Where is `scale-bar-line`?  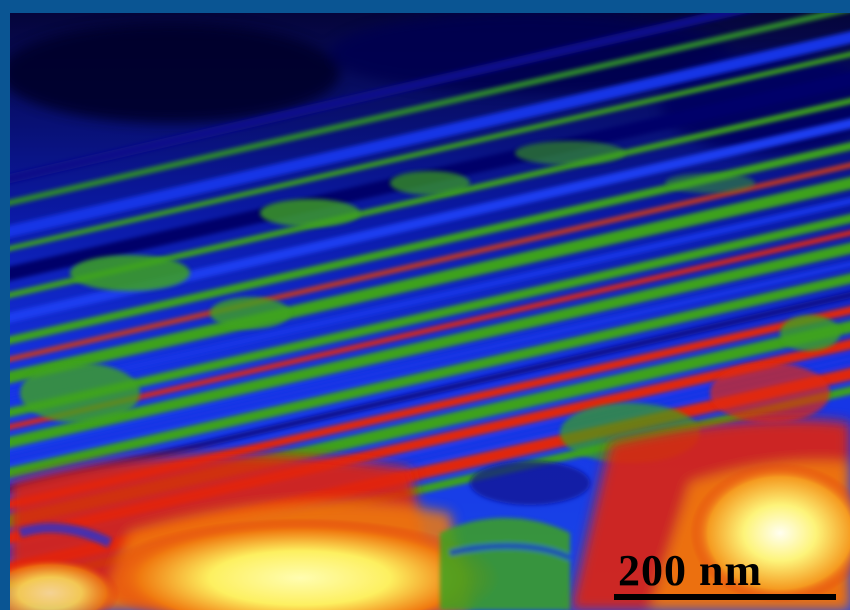
scale-bar-line is located at coordinates (725, 597).